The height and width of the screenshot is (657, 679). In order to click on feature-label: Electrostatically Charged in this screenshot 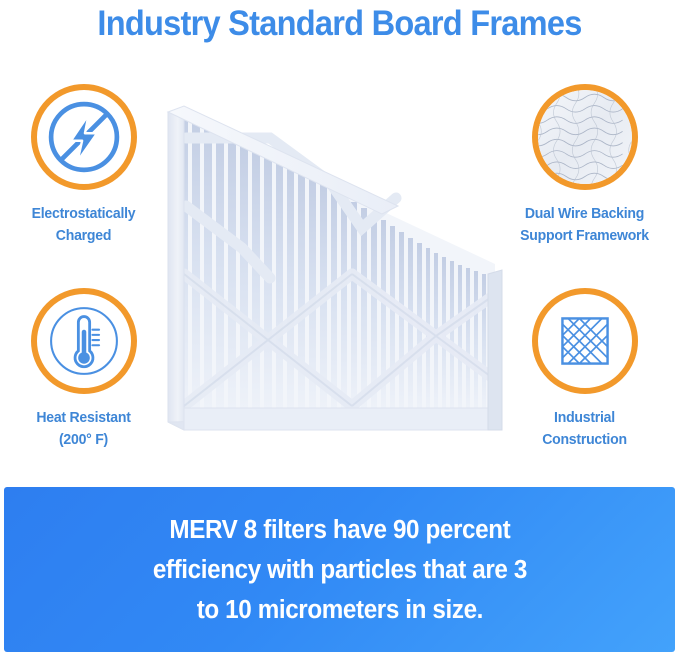, I will do `click(84, 225)`.